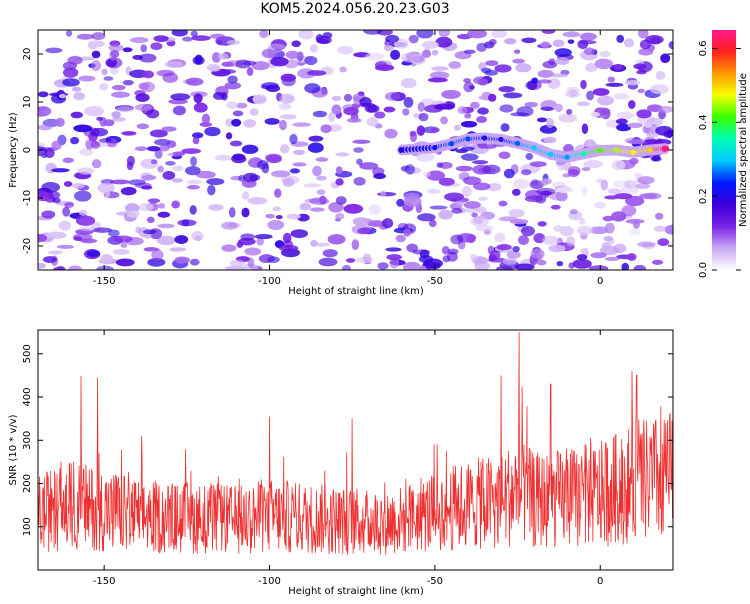 This screenshot has width=750, height=604. I want to click on y-tick-label: 10, so click(27, 102).